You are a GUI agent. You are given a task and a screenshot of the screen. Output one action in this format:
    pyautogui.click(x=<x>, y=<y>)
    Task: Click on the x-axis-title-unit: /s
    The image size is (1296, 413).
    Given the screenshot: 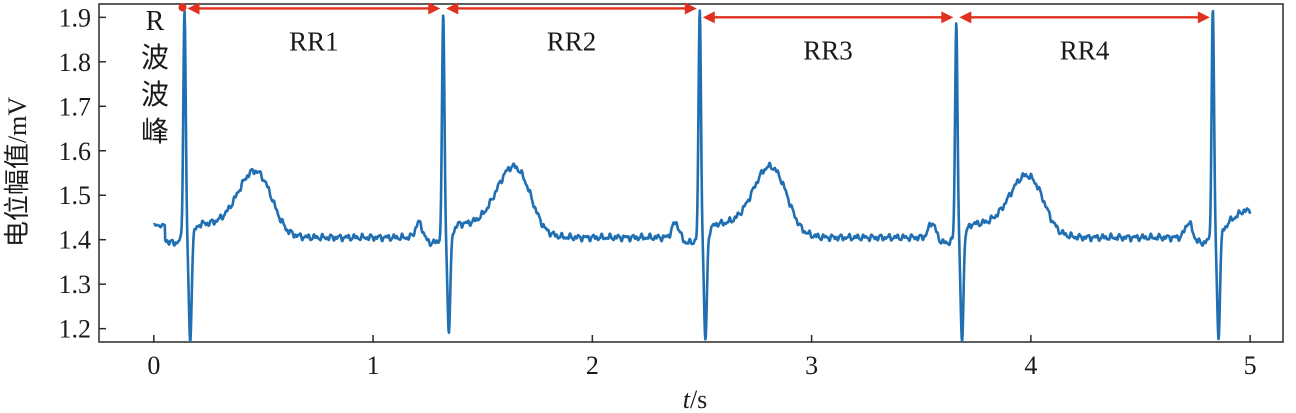 What is the action you would take?
    pyautogui.click(x=698, y=399)
    